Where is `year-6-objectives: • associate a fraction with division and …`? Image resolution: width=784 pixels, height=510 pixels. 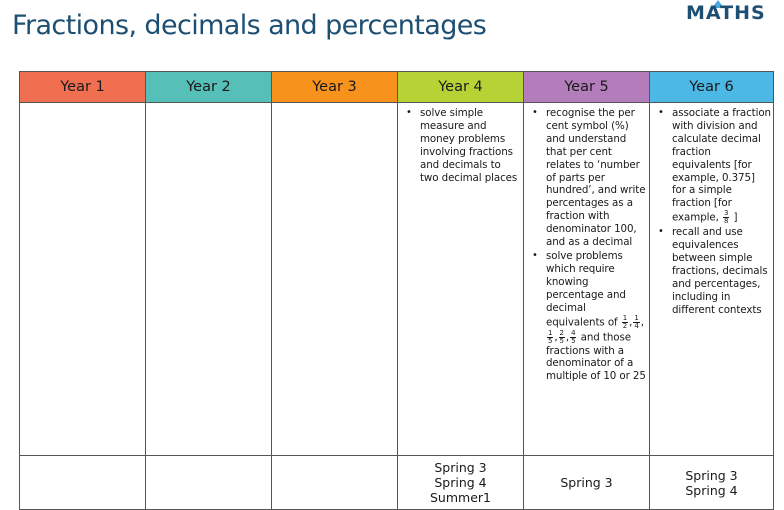 year-6-objectives: • associate a fraction with division and … is located at coordinates (711, 279).